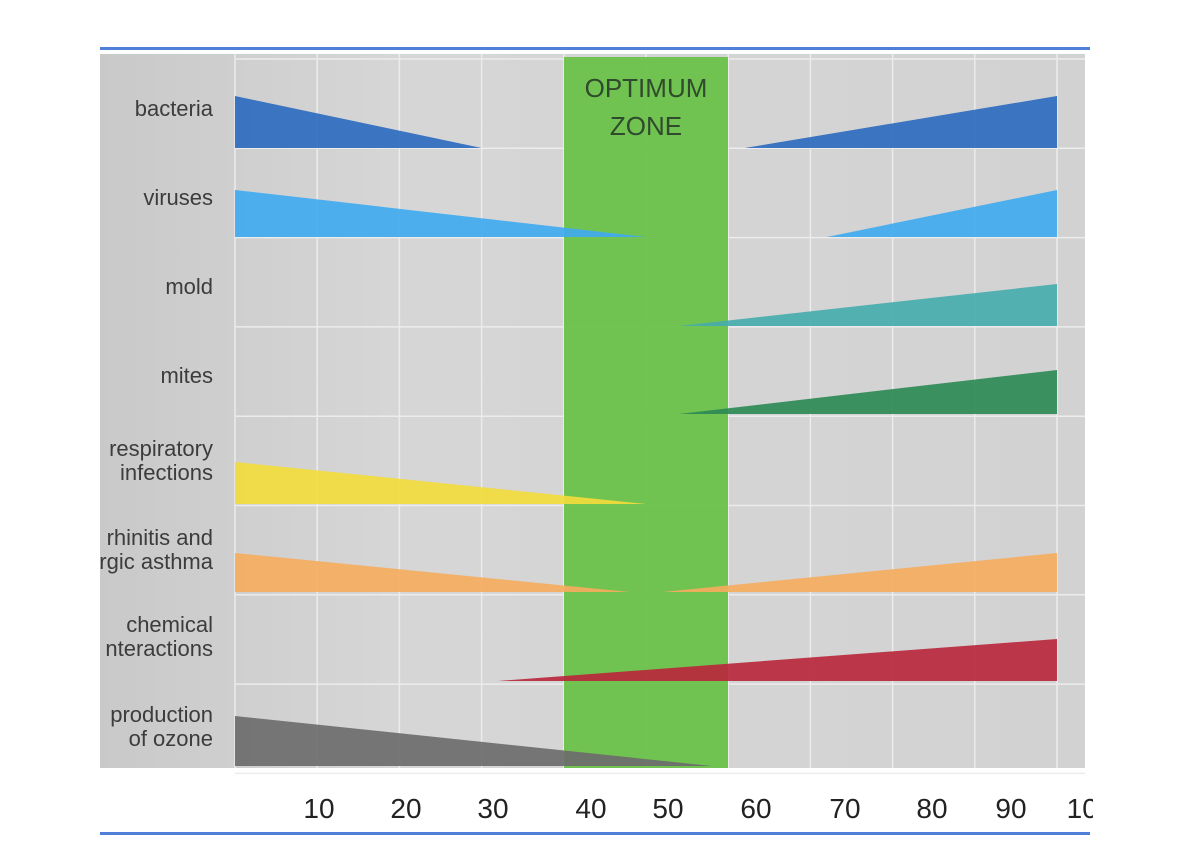 The width and height of the screenshot is (1200, 853). What do you see at coordinates (595, 833) in the screenshot?
I see `bottom-border-line` at bounding box center [595, 833].